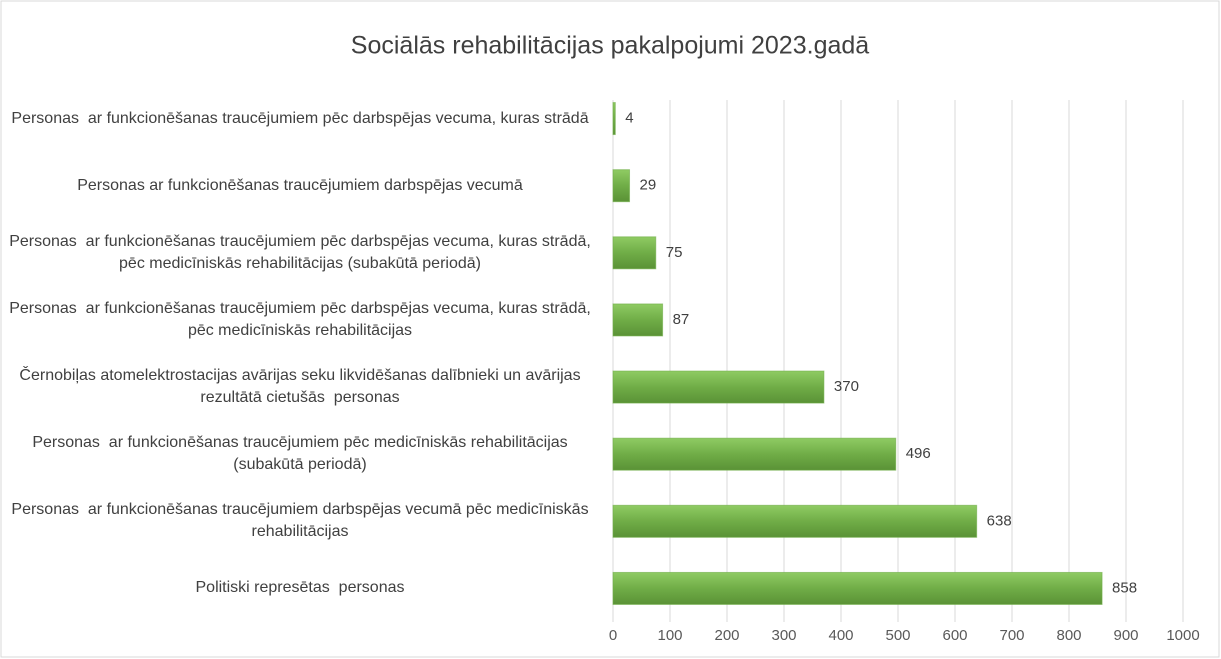 Image resolution: width=1221 pixels, height=659 pixels. I want to click on x-tick-label: 300, so click(783, 635).